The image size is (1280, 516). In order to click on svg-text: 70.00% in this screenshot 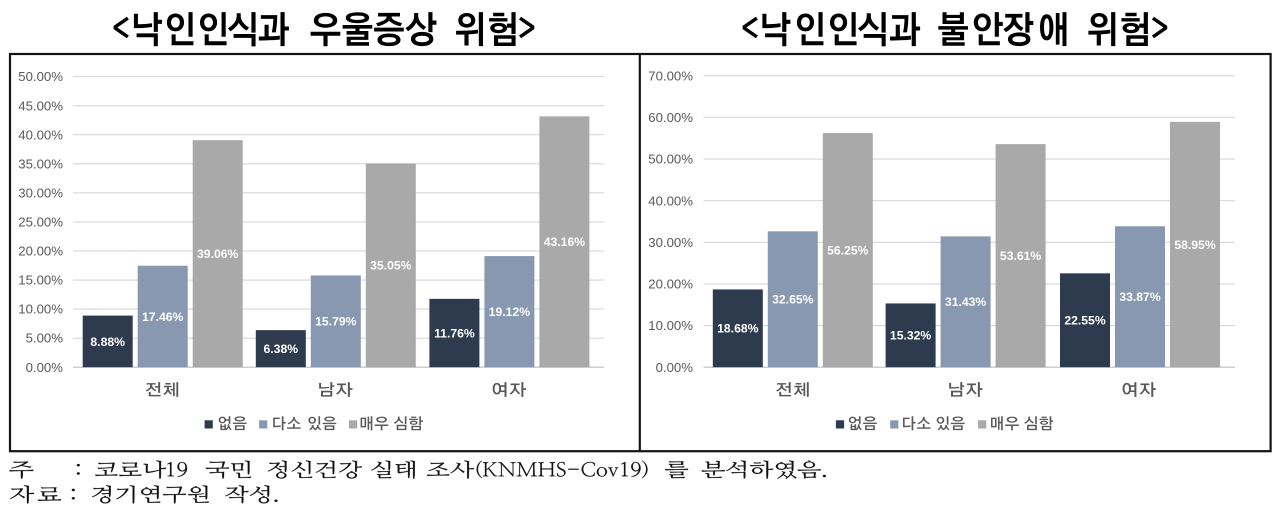, I will do `click(670, 75)`.